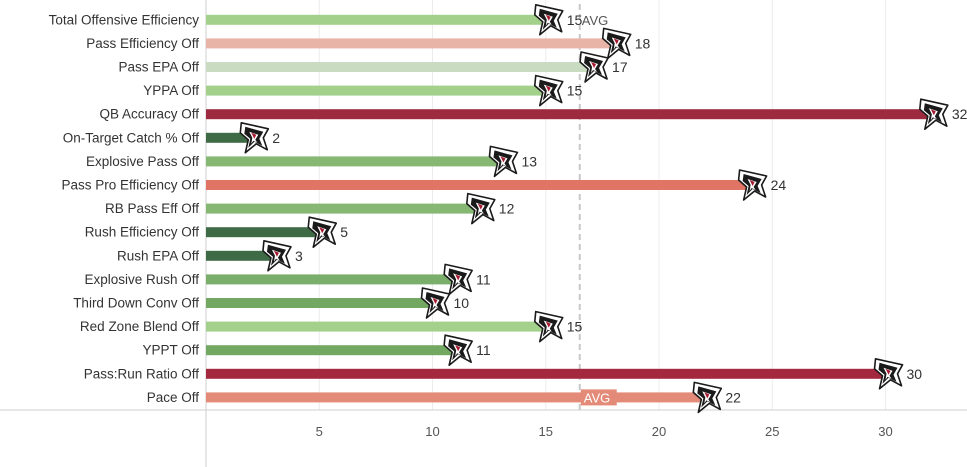 The image size is (967, 467). What do you see at coordinates (546, 431) in the screenshot?
I see `x-tick-label: 15` at bounding box center [546, 431].